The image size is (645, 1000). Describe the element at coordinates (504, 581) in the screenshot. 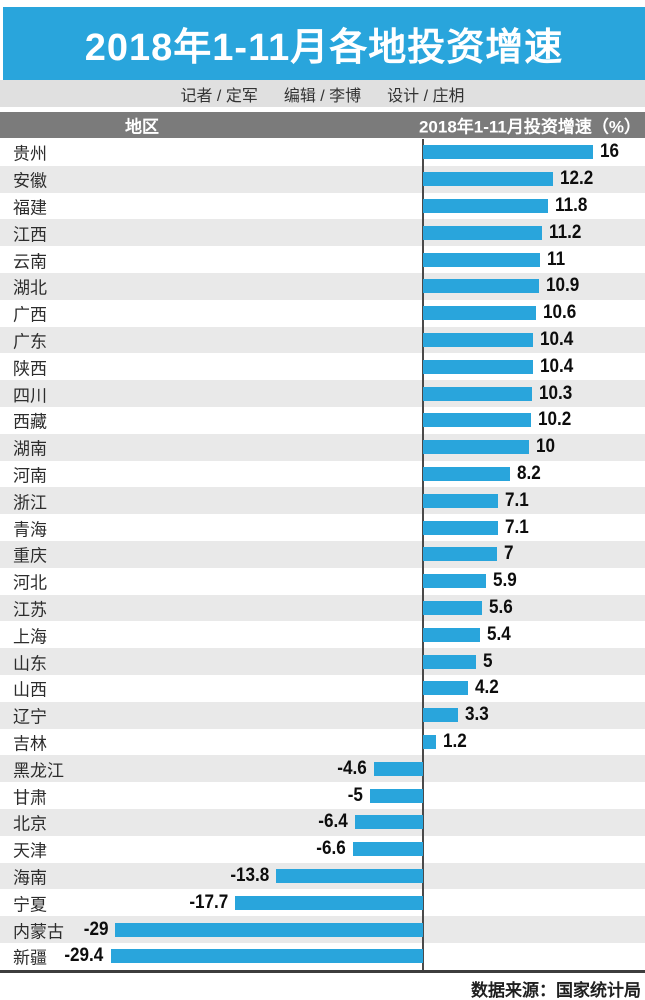

I see `value-label: 5.9` at that location.